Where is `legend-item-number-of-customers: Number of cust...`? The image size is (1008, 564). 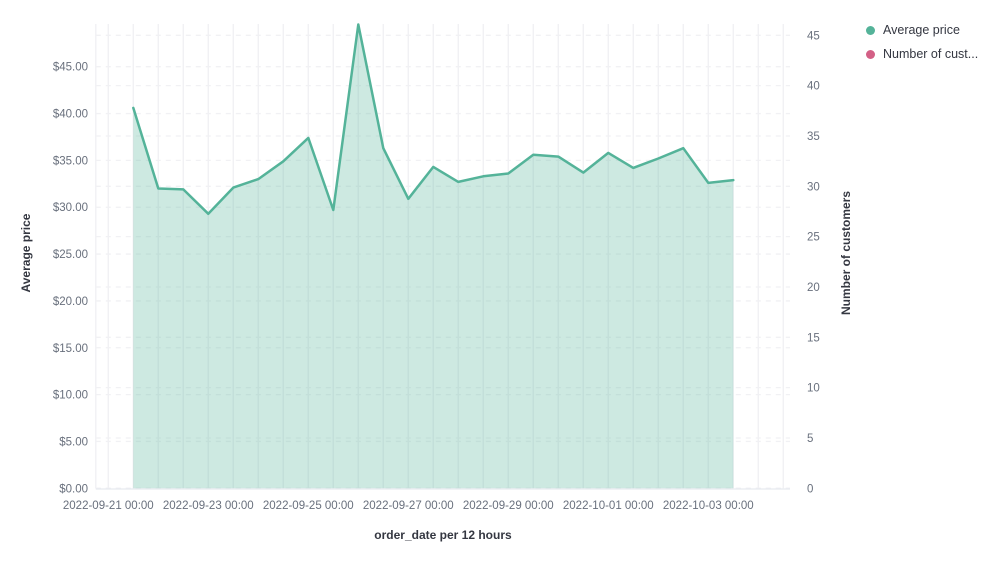 legend-item-number-of-customers: Number of cust... is located at coordinates (922, 54).